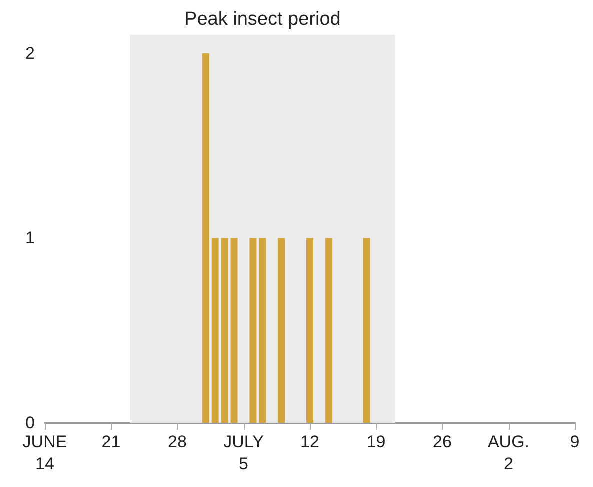 The width and height of the screenshot is (593, 487). Describe the element at coordinates (30, 53) in the screenshot. I see `y-tick-label: 2` at that location.